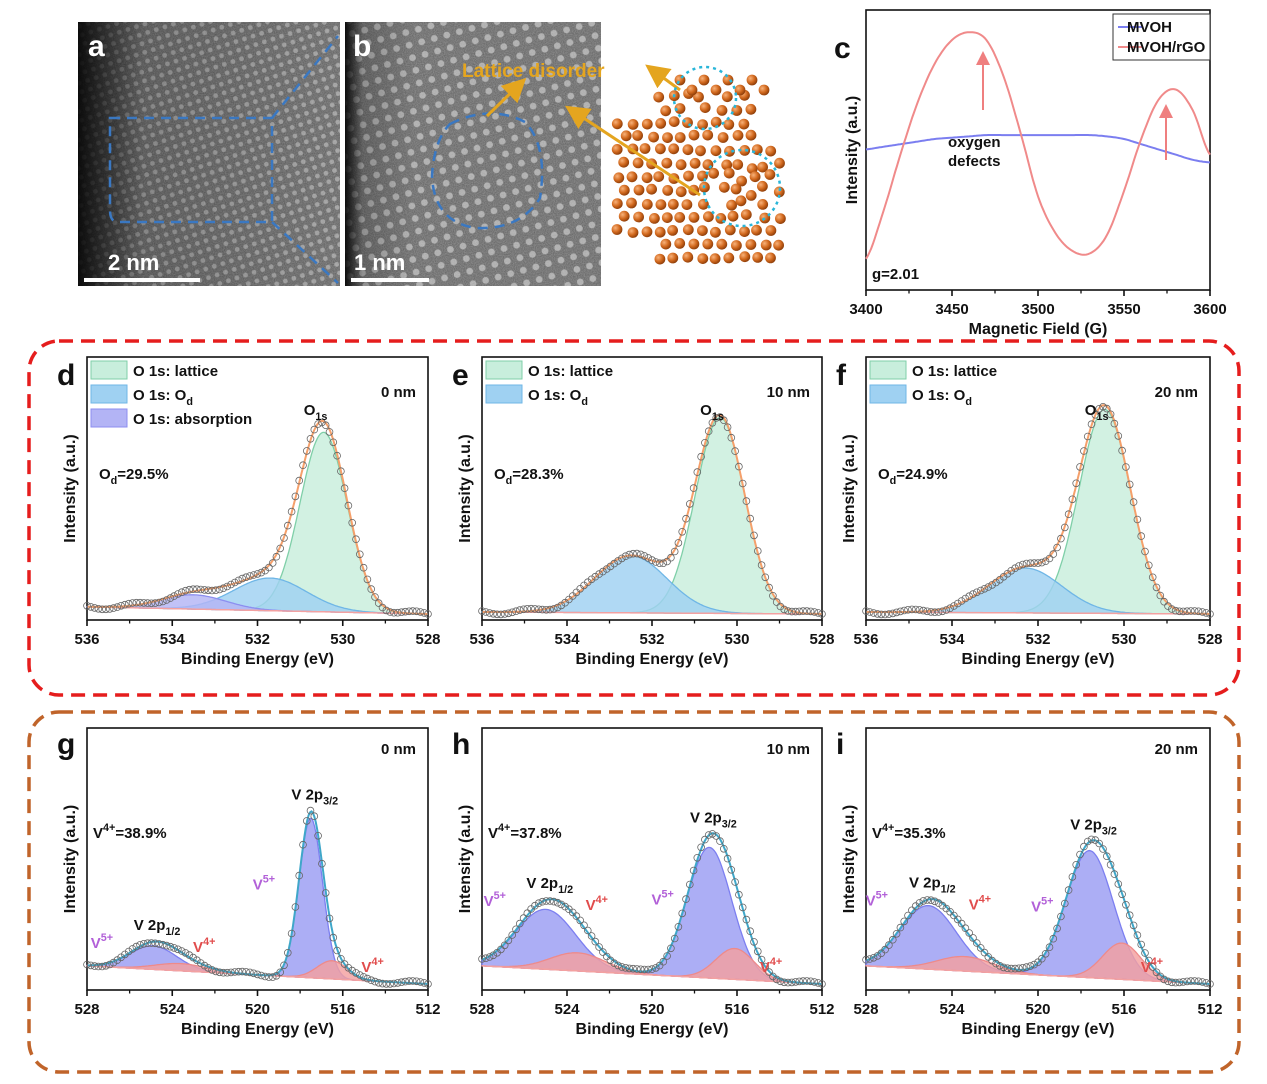 This screenshot has height=1084, width=1267. Describe the element at coordinates (86, 1009) in the screenshot. I see `x-tick-label: 528` at that location.